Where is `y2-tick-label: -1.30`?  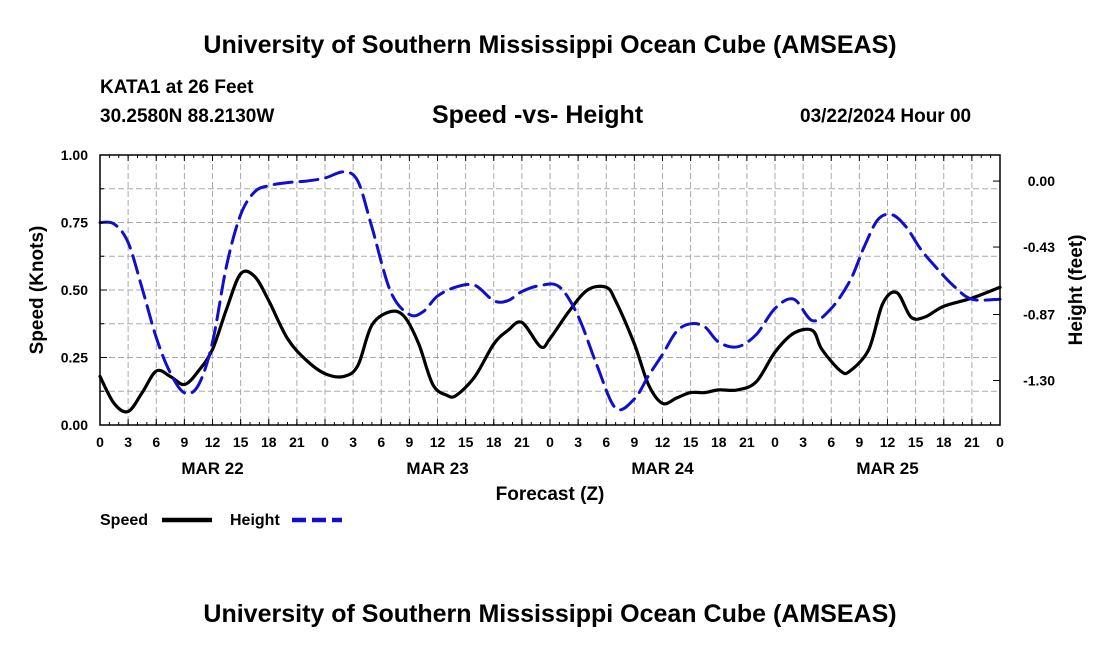 y2-tick-label: -1.30 is located at coordinates (1039, 381).